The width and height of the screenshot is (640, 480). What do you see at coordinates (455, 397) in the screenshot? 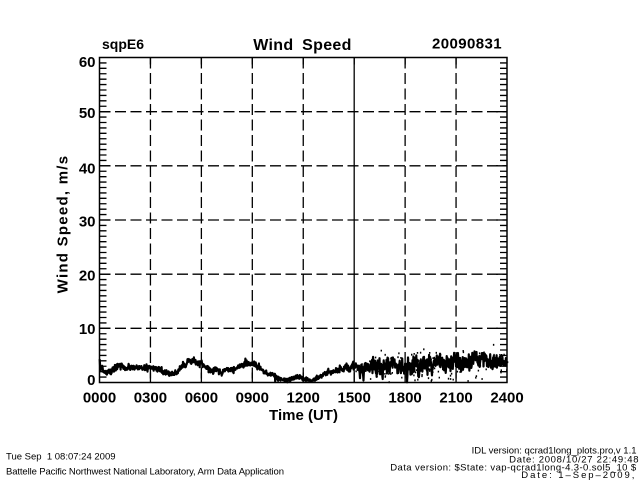
I see `svg-text: 2100` at bounding box center [455, 397].